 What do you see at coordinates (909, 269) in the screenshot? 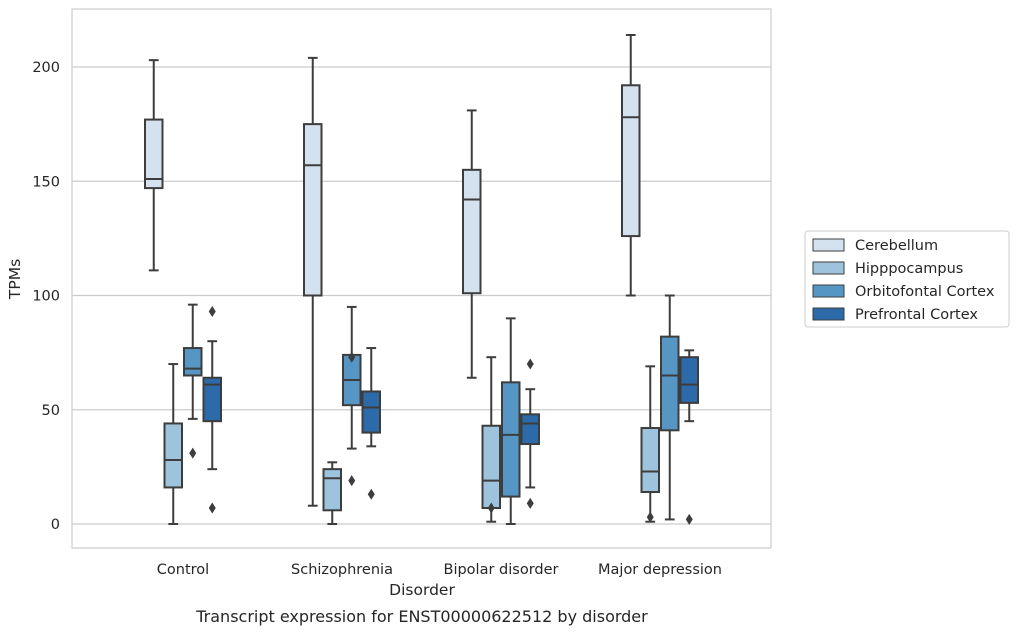
I see `legend-entry-label: Hipppocampus` at bounding box center [909, 269].